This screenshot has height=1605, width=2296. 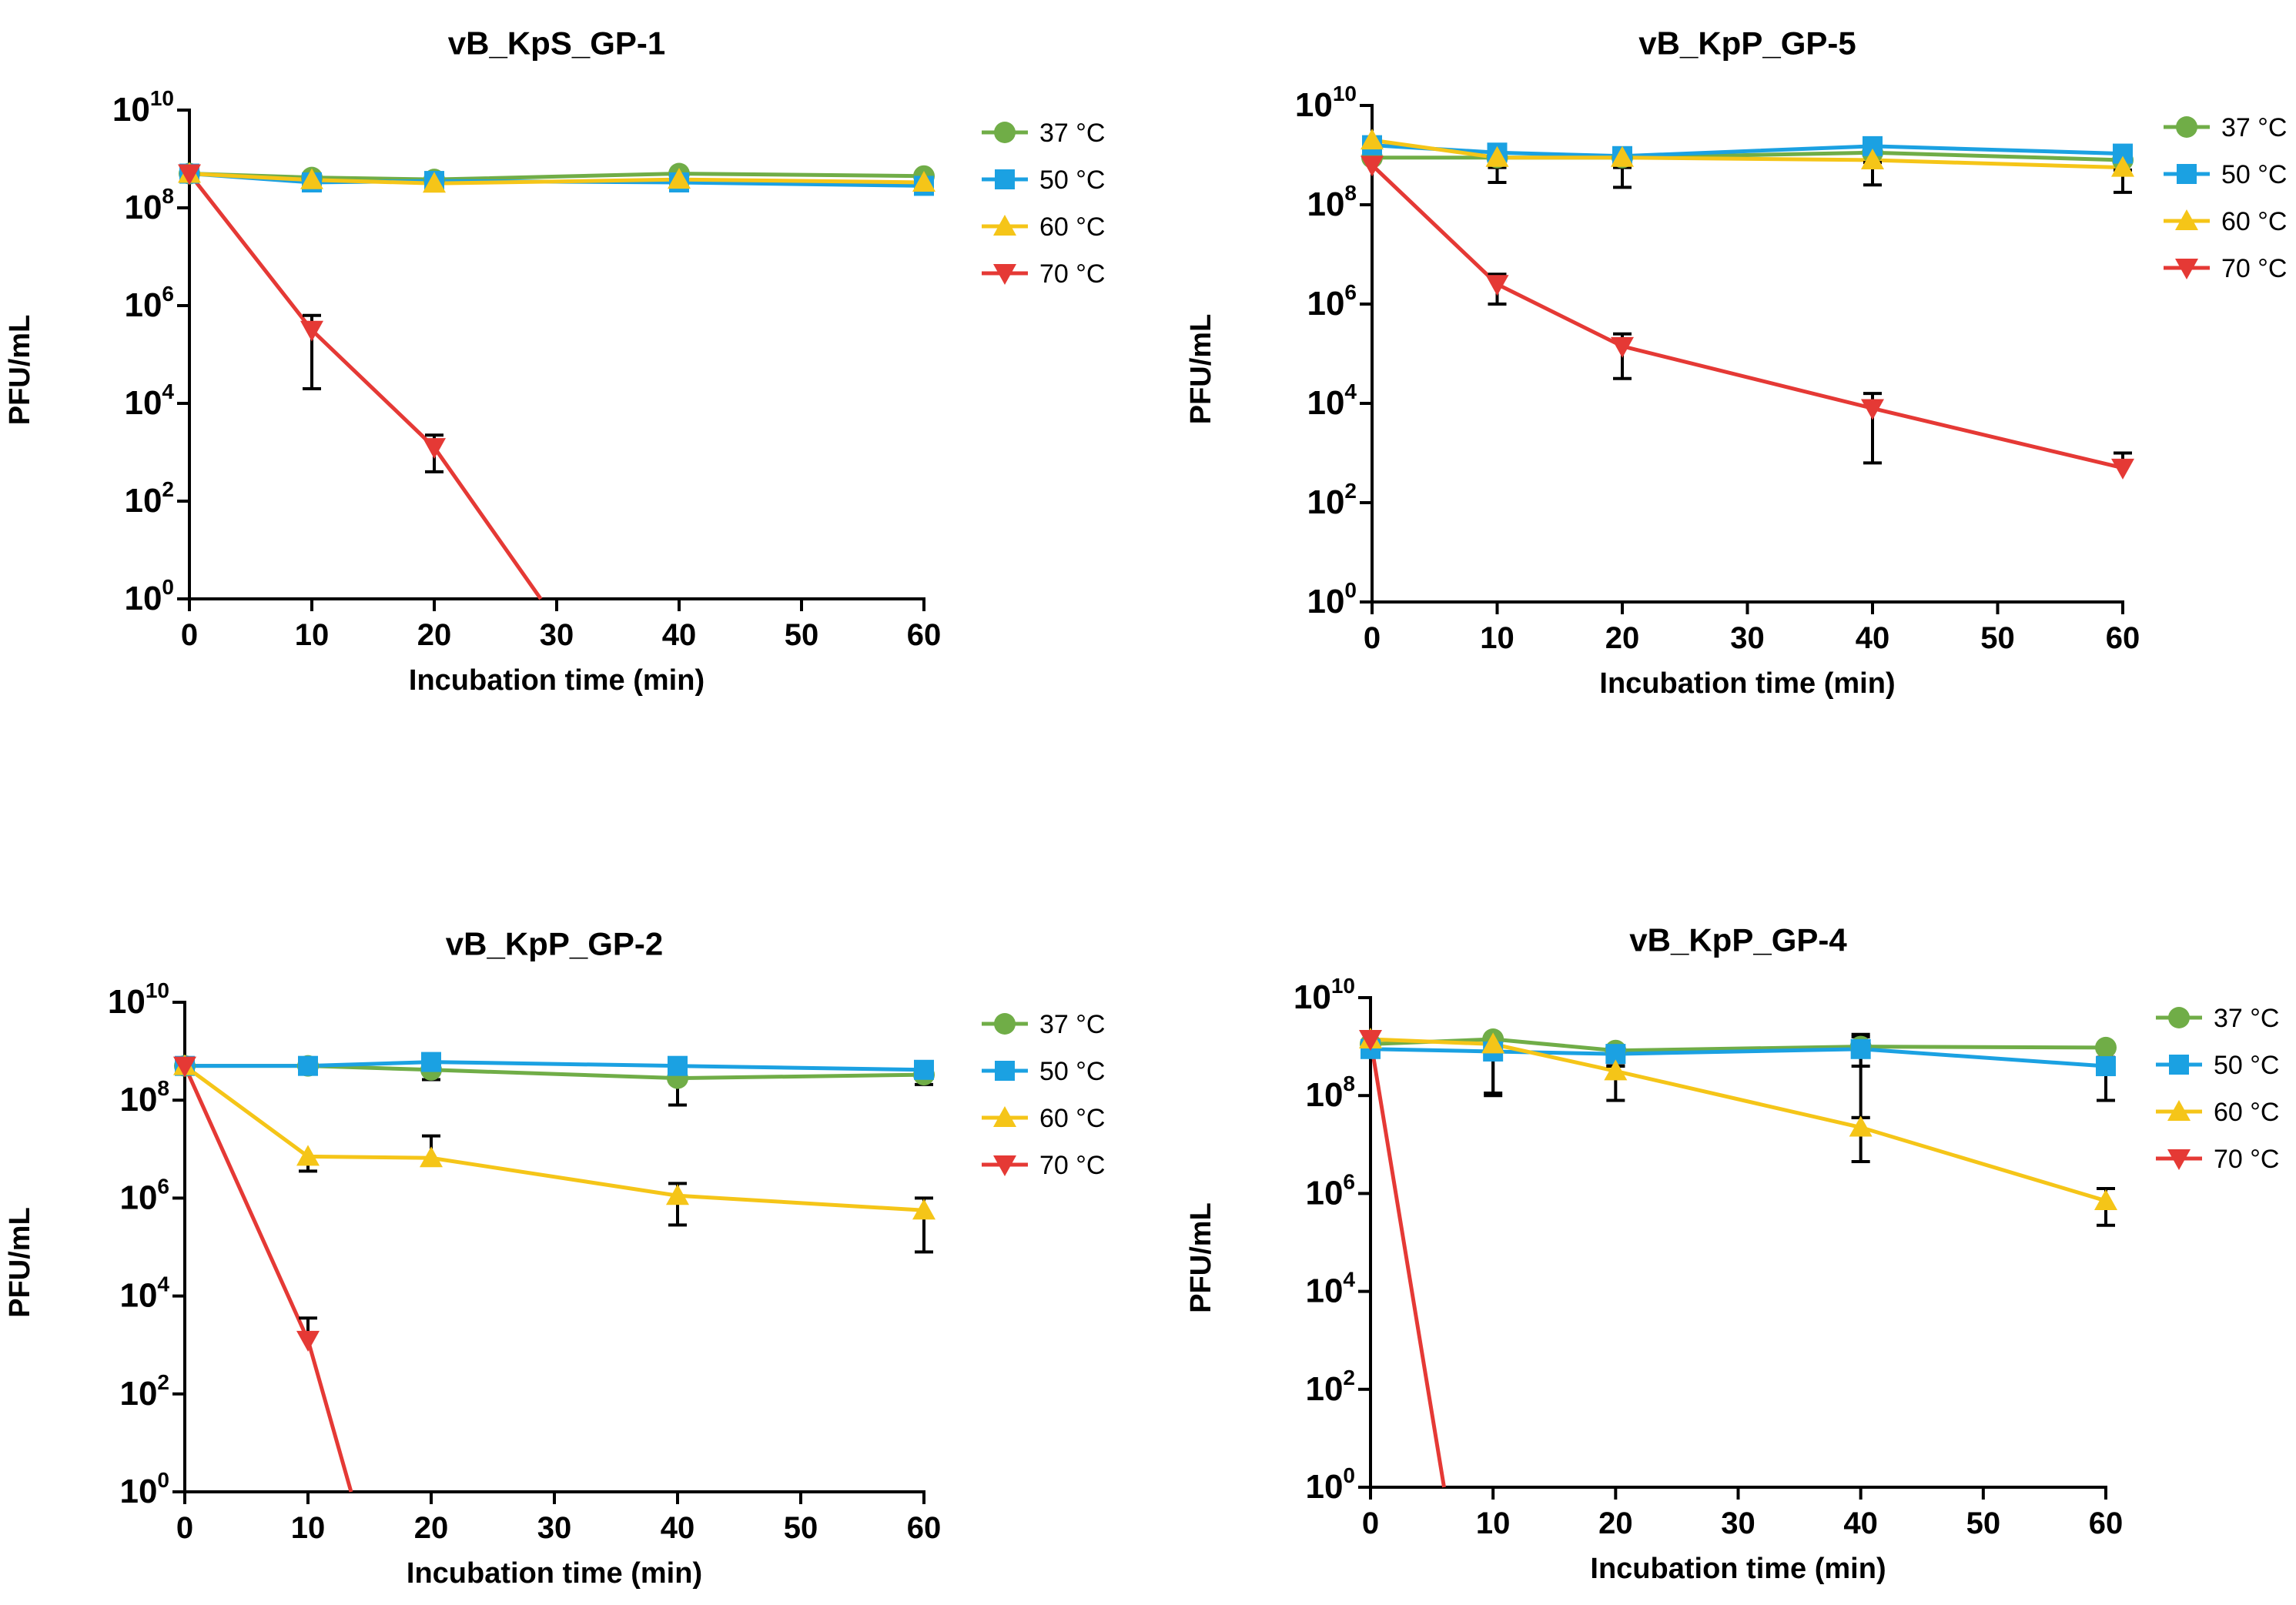 I want to click on chart-title: vB_KpP_GP-5, so click(x=1747, y=43).